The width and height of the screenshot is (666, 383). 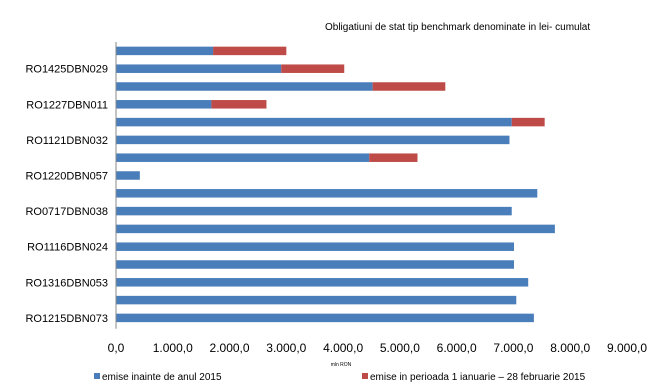 I want to click on category-label: RO1316DBN053, so click(x=66, y=283).